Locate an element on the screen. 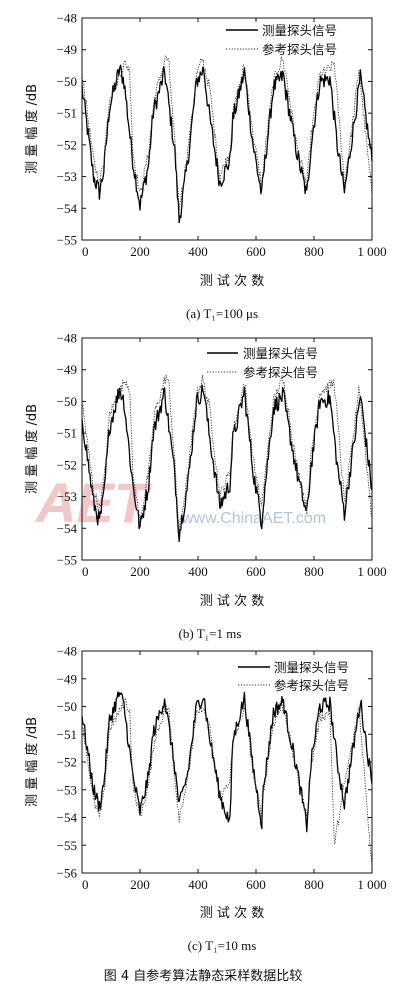 This screenshot has width=407, height=988. panel-caption: (a) T₁=100 μs is located at coordinates (222, 313).